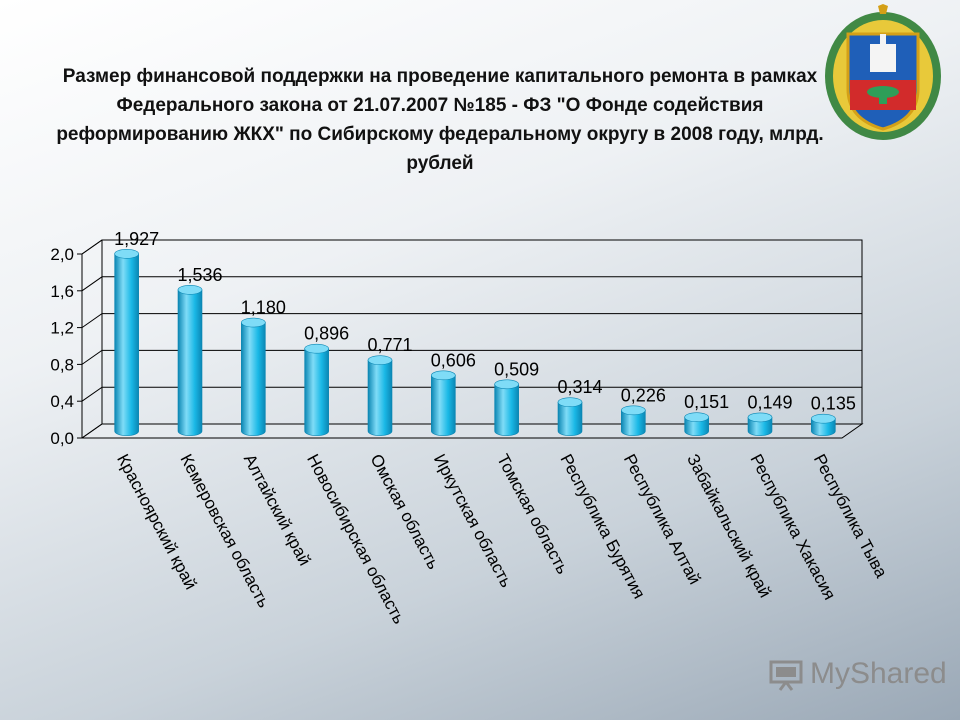 The width and height of the screenshot is (960, 720). I want to click on data-label: 0,509, so click(516, 369).